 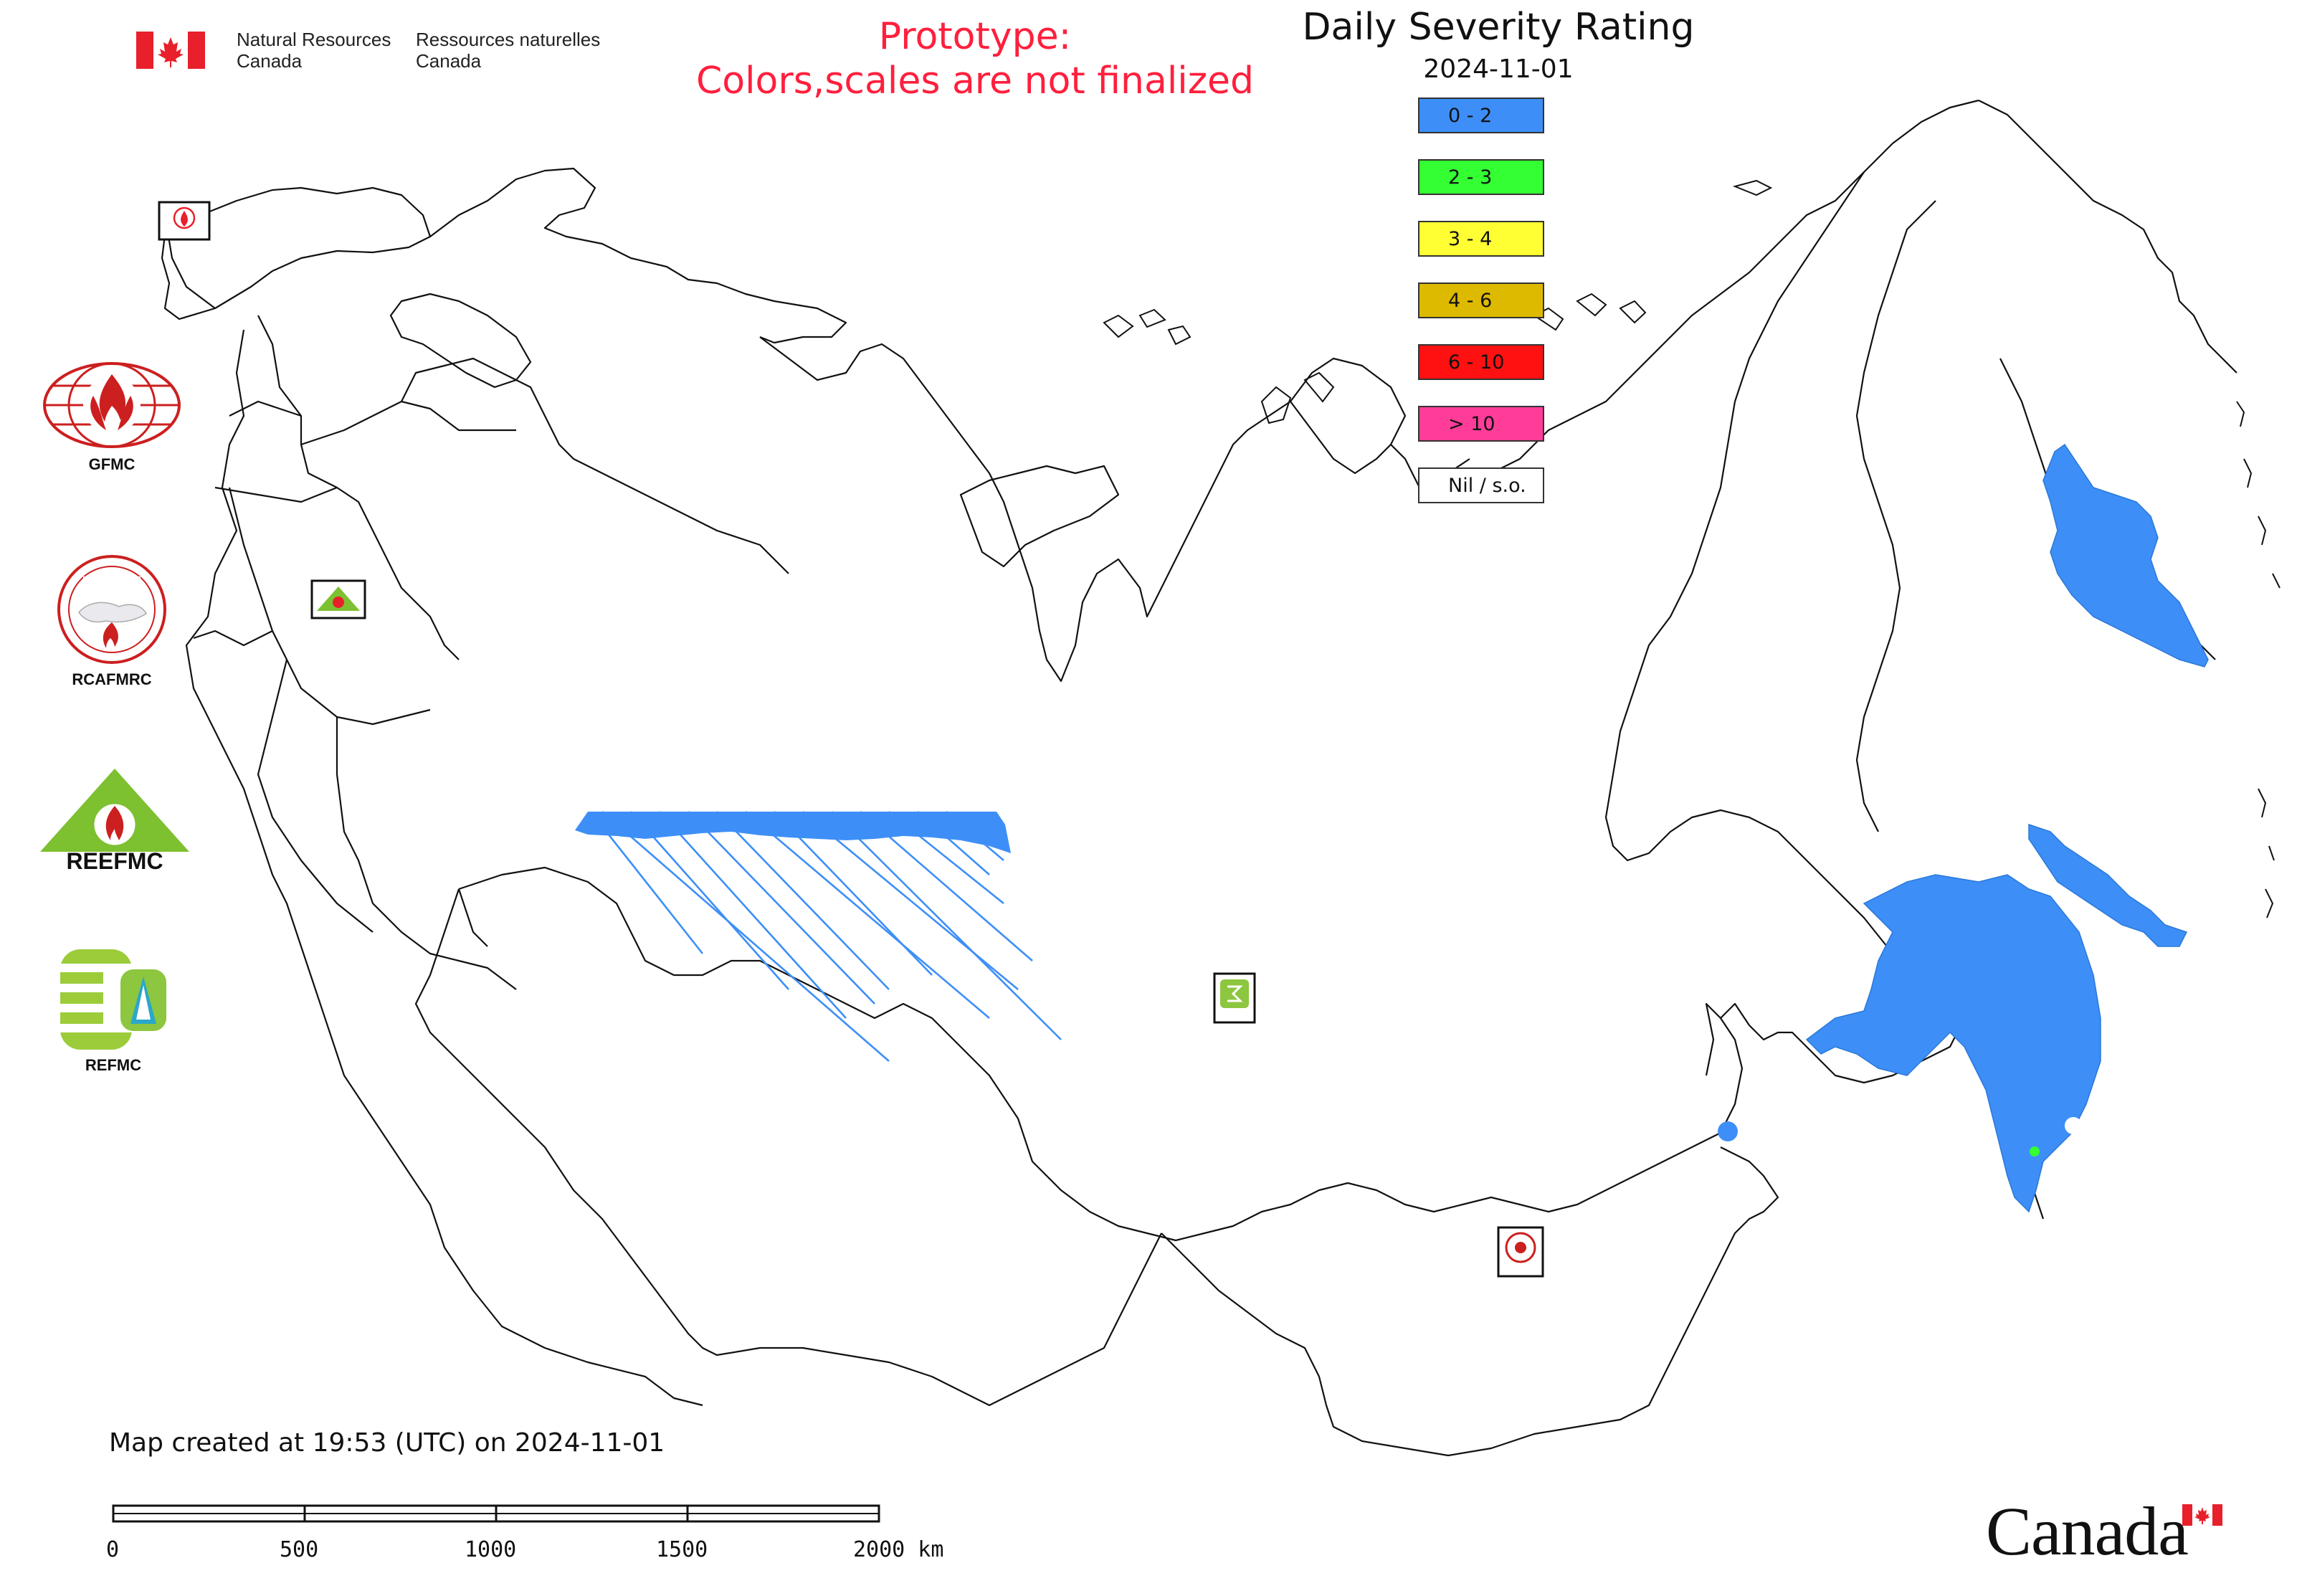 What do you see at coordinates (1471, 238) in the screenshot?
I see `legend-label: 3 - 4` at bounding box center [1471, 238].